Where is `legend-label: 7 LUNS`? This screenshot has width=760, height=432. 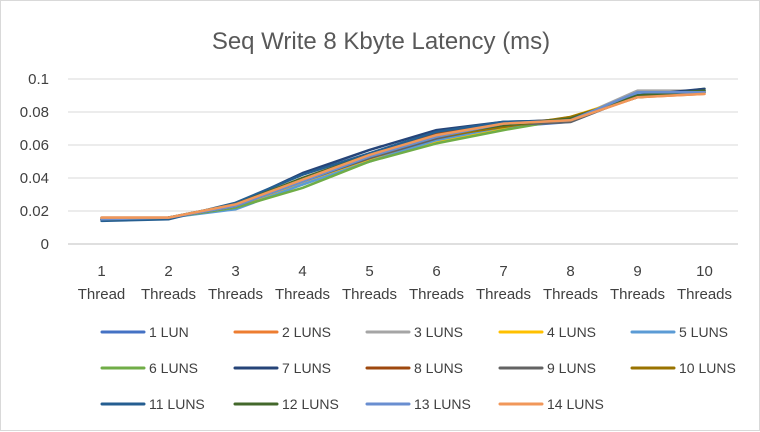
legend-label: 7 LUNS is located at coordinates (306, 368).